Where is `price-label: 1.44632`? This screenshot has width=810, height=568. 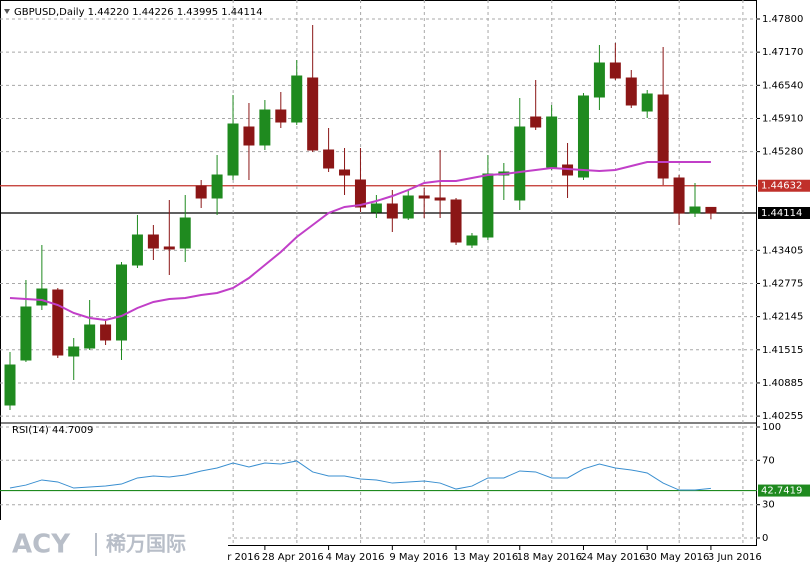
price-label: 1.44632 is located at coordinates (781, 186).